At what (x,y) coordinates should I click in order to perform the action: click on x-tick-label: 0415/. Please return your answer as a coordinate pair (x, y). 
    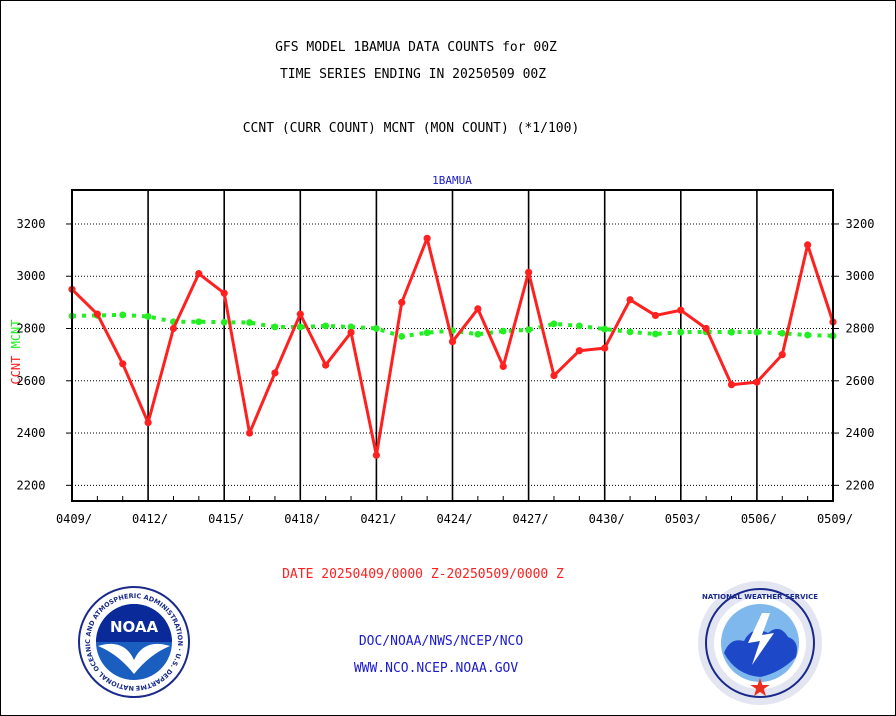
    Looking at the image, I should click on (226, 519).